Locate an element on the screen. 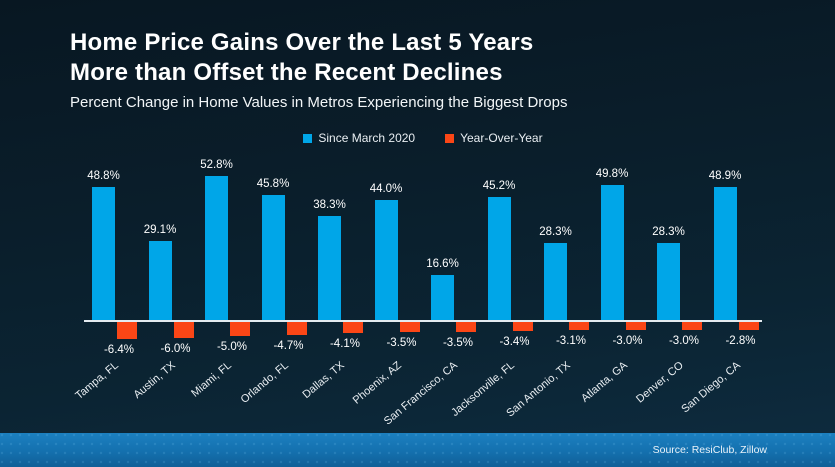 Image resolution: width=835 pixels, height=467 pixels. legend-label: Since March 2020 is located at coordinates (367, 138).